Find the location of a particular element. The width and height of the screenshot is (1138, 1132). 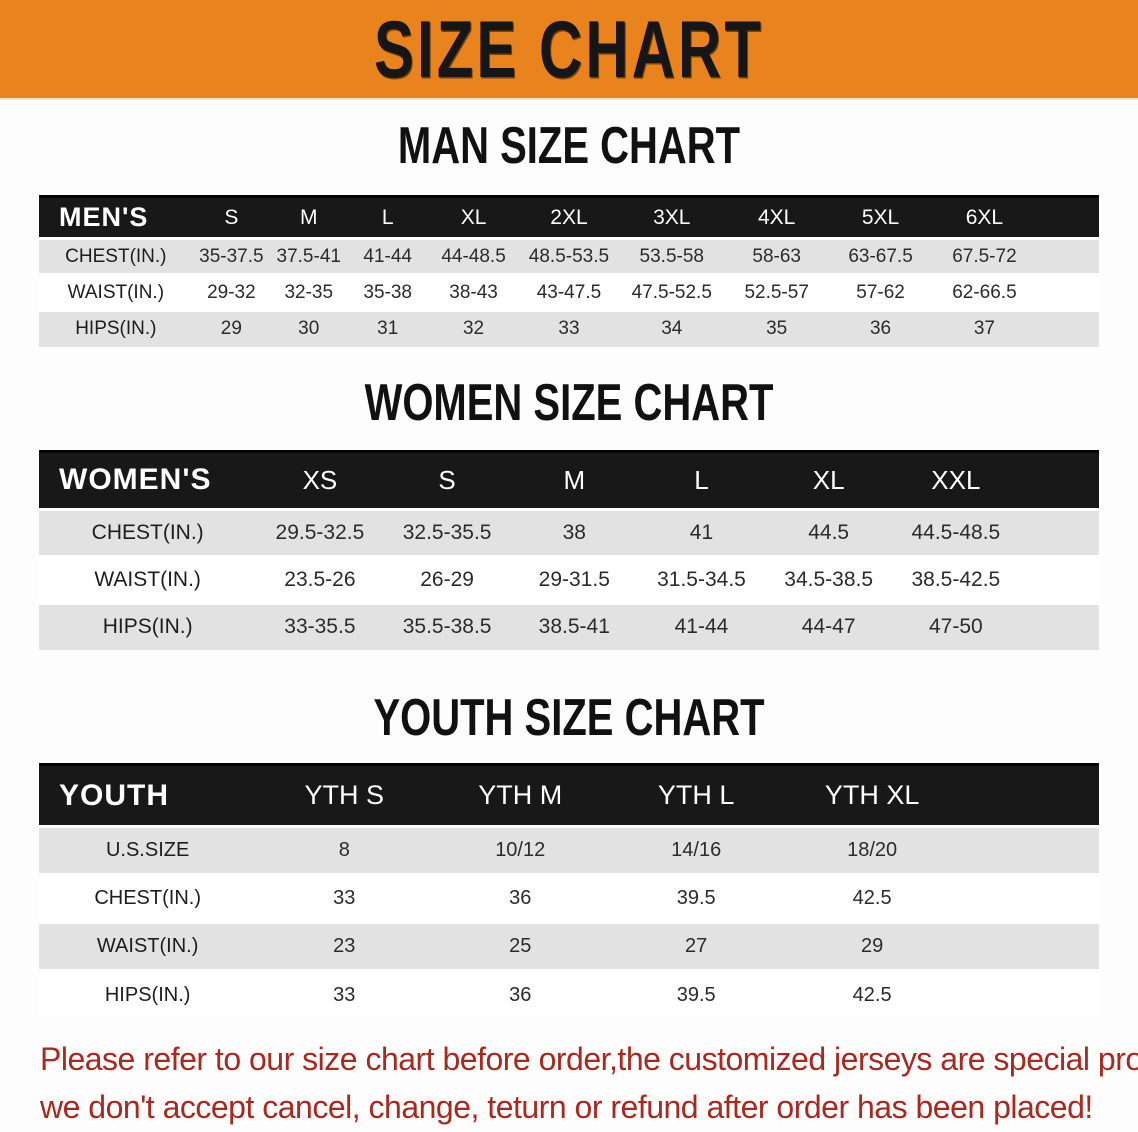

column-header: 6XL is located at coordinates (984, 217).